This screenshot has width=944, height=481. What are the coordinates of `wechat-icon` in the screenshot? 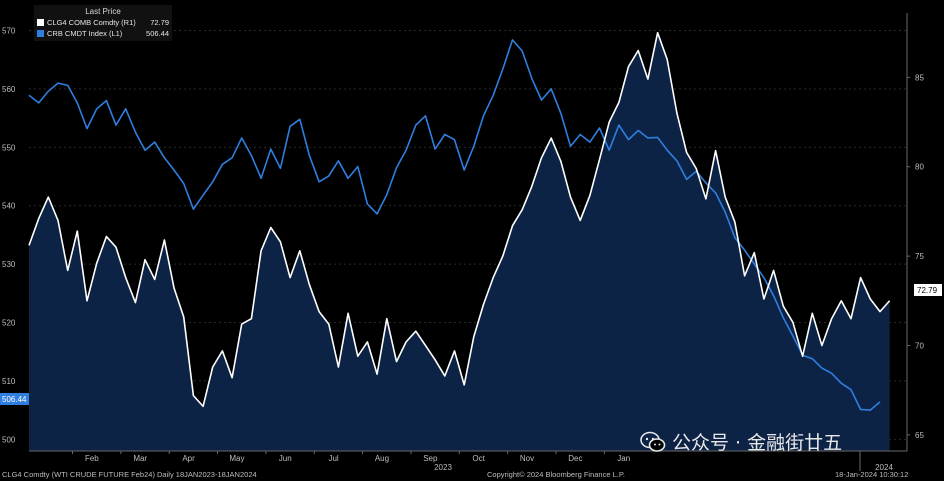 It's located at (653, 441).